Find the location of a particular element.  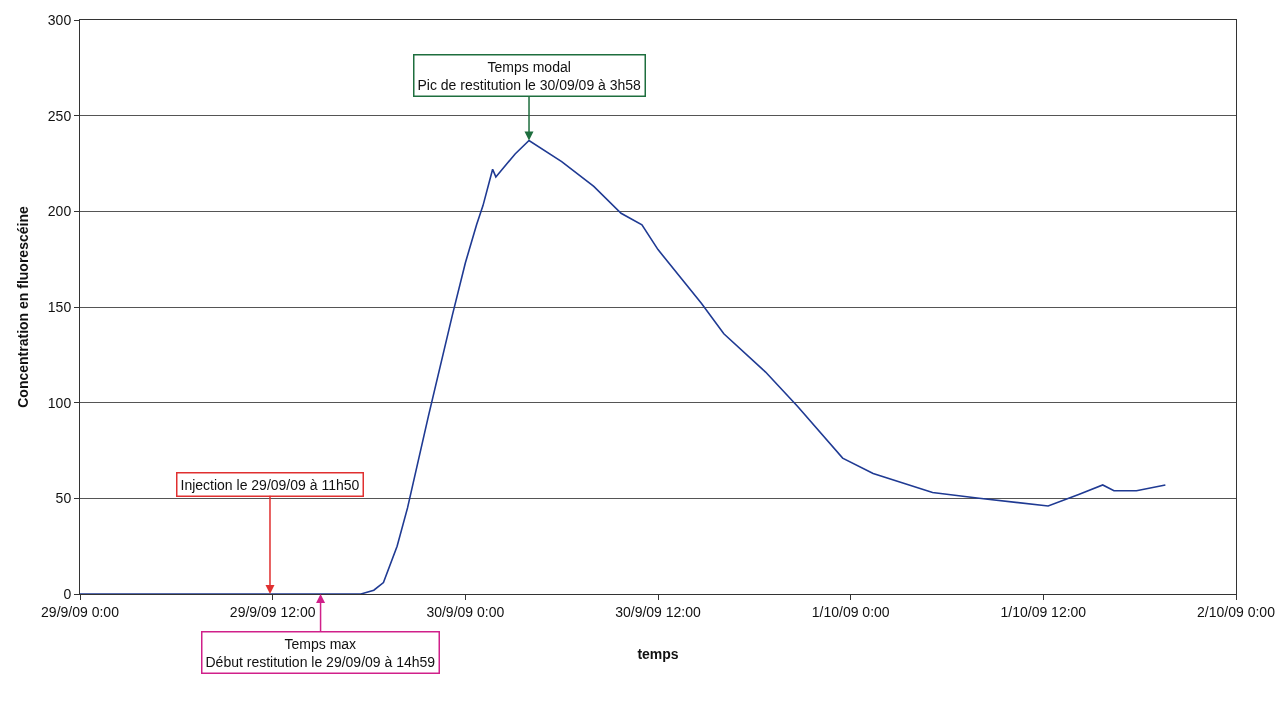

x-tick-label: 2/10/09 0:00 is located at coordinates (1236, 611).